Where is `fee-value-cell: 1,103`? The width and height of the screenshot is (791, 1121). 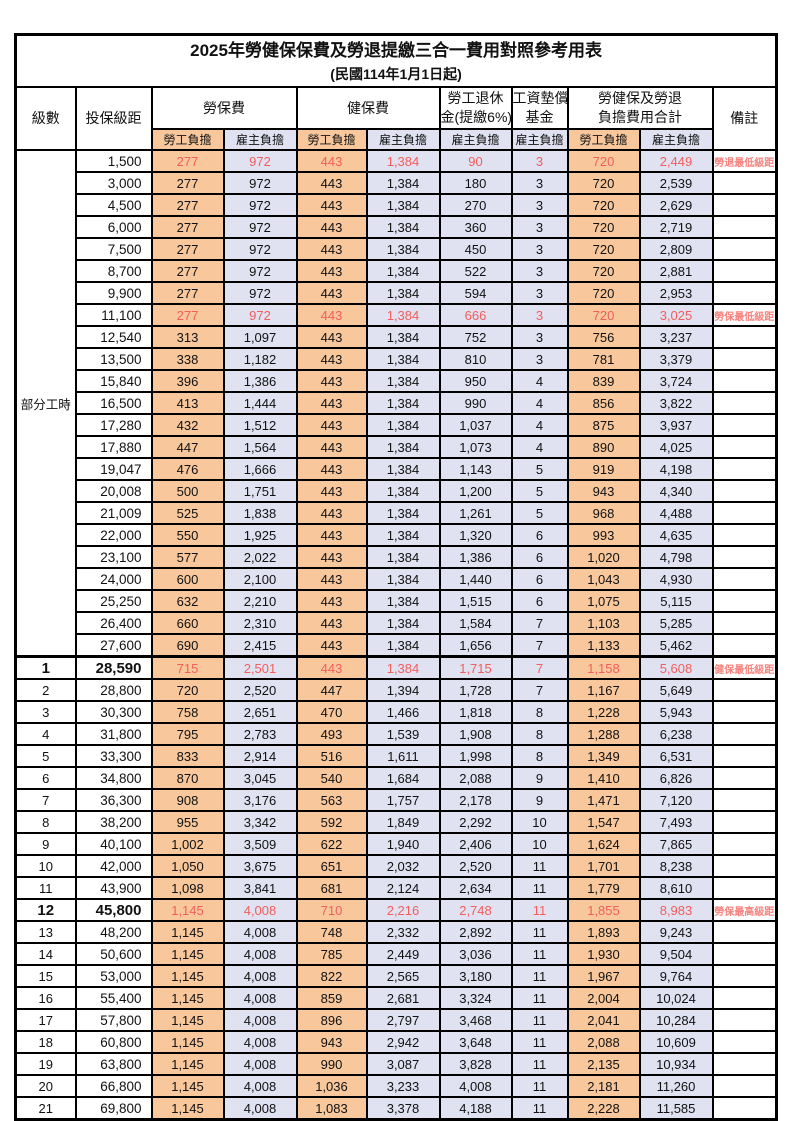 fee-value-cell: 1,103 is located at coordinates (603, 623).